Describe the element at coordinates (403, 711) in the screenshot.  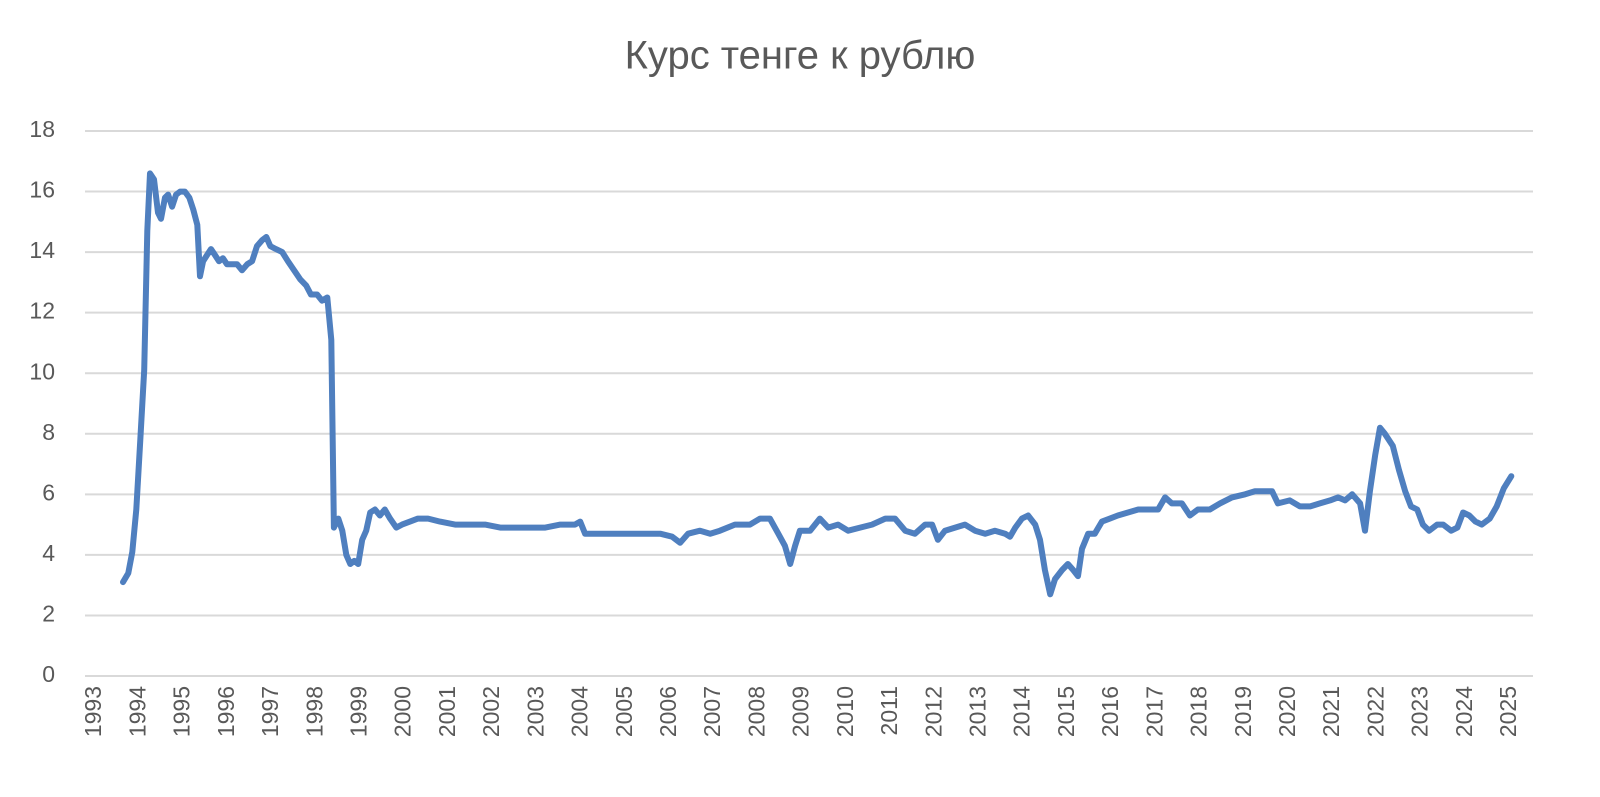
I see `x-tick-label: 2000` at that location.